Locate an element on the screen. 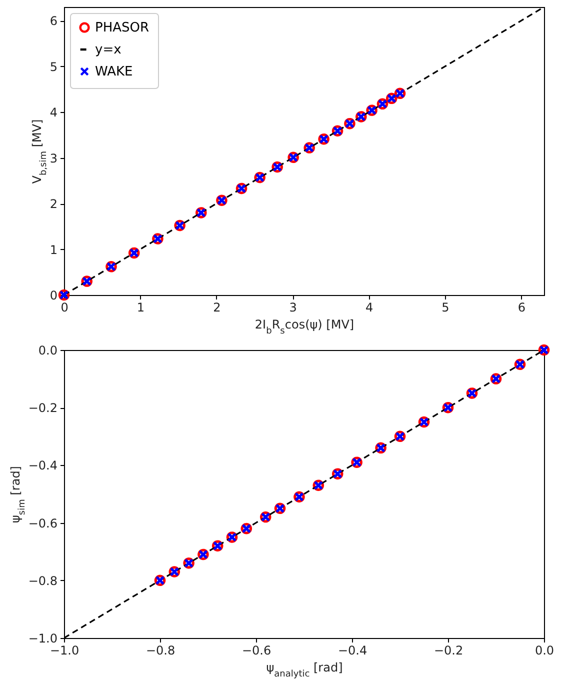 This screenshot has height=694, width=570. x-tick-label: 5 is located at coordinates (446, 307).